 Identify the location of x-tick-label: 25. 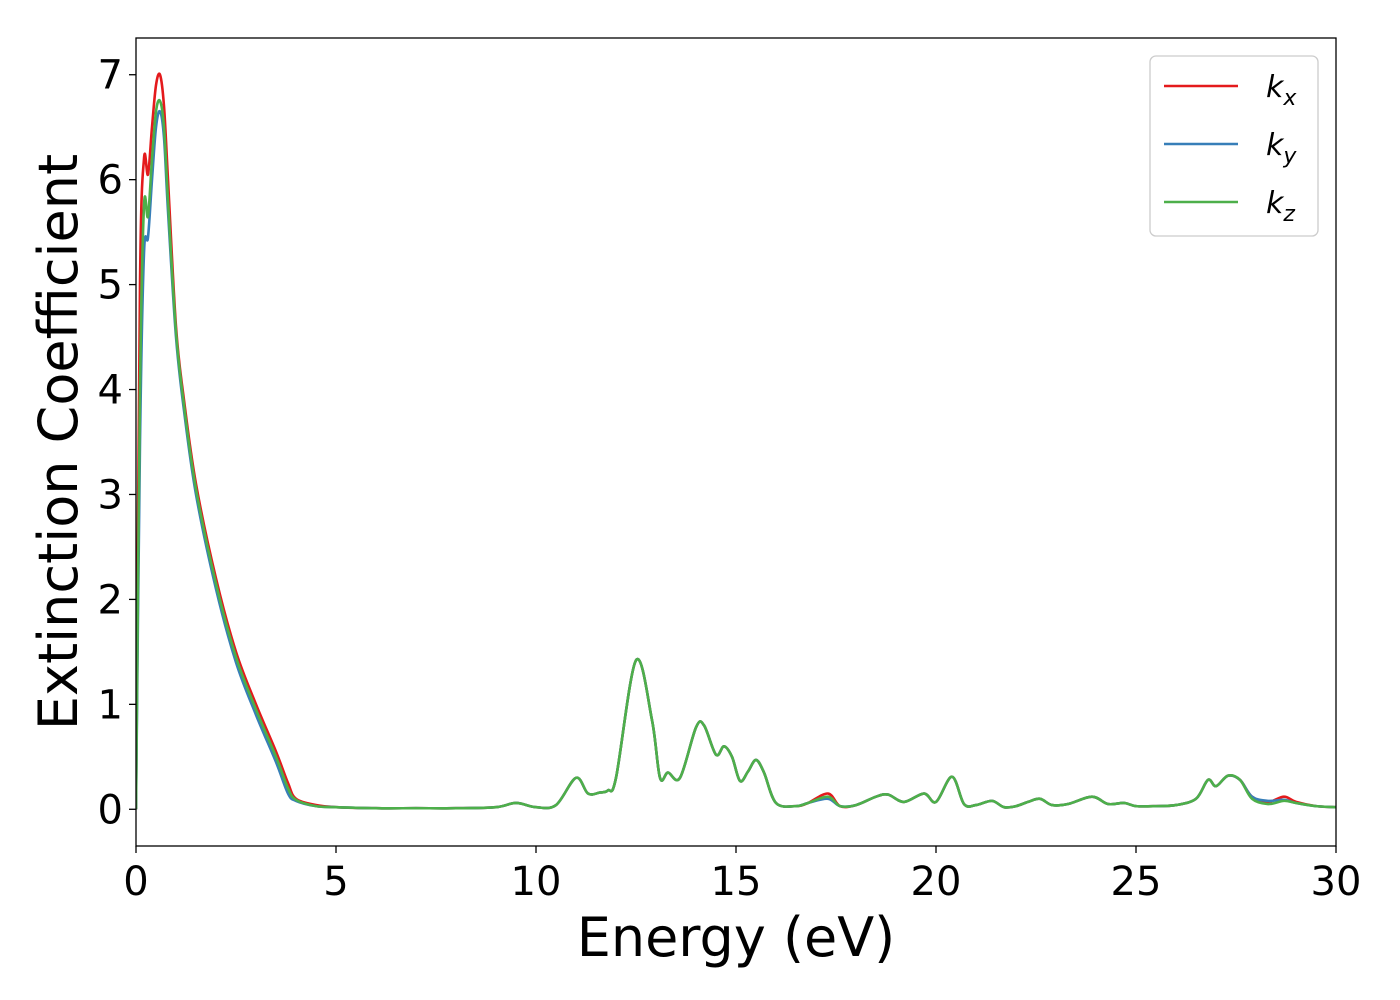
(1136, 882).